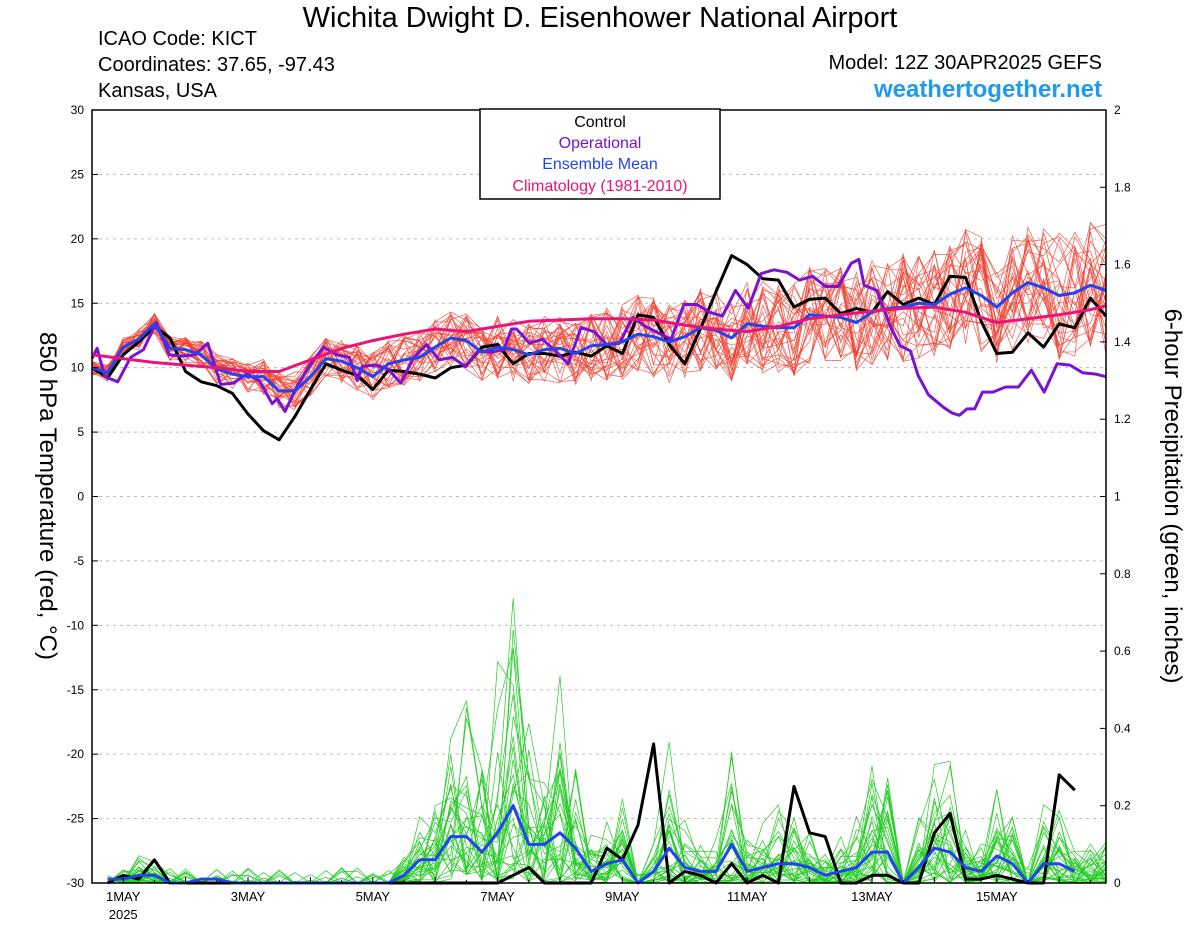 The width and height of the screenshot is (1200, 927). I want to click on x-axis: 1MAY 2025 3MAY 5MAY 7MAY 9MAY 11MAY 13MAY 15MAY, so click(598, 899).